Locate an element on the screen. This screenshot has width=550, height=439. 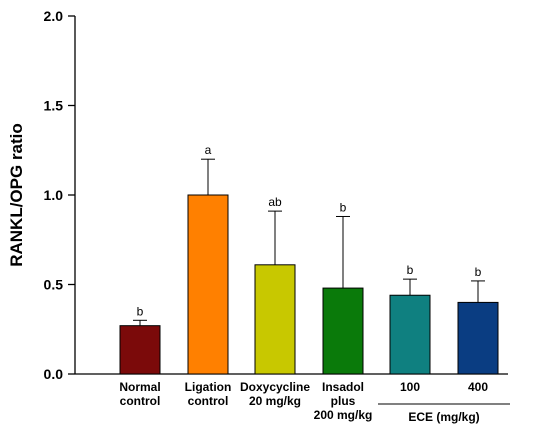
y-tick-label: 0.0 is located at coordinates (54, 374).